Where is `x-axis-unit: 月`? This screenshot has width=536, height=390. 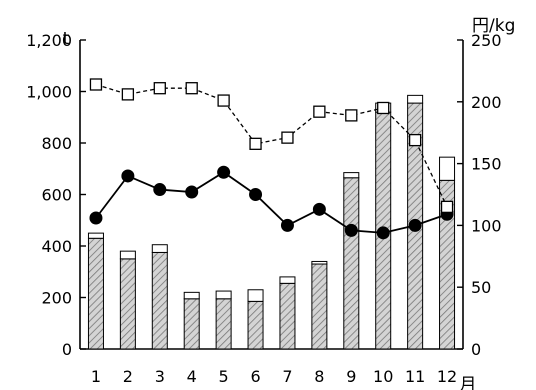 x-axis-unit: 月 is located at coordinates (468, 382).